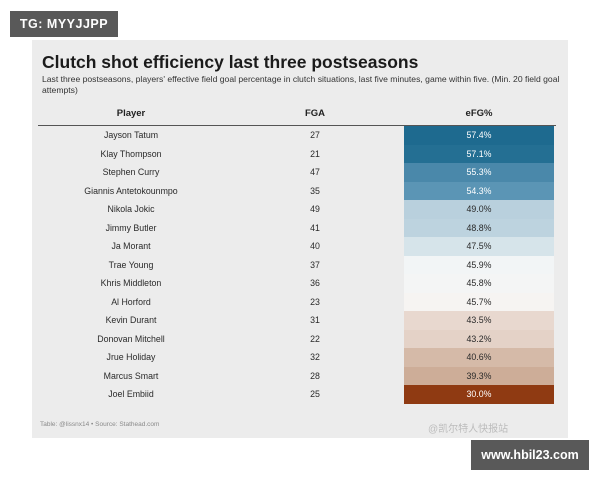  I want to click on fga-cell: 27, so click(315, 135).